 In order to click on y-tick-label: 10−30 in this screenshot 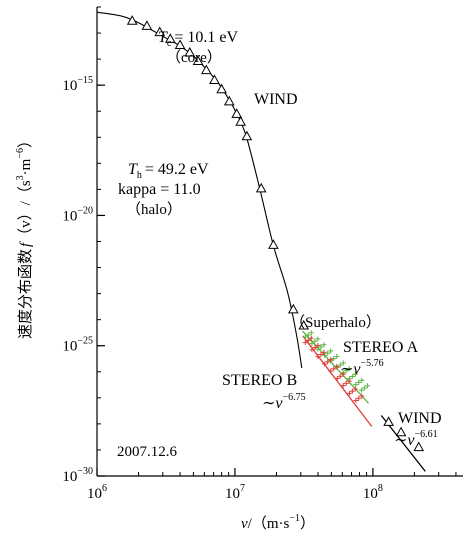, I will do `click(77, 475)`.